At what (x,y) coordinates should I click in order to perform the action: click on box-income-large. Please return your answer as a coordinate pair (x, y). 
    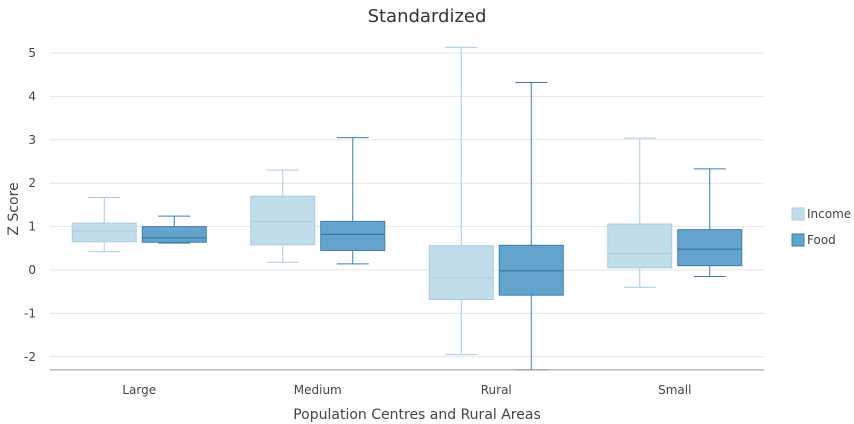
    Looking at the image, I should click on (104, 225).